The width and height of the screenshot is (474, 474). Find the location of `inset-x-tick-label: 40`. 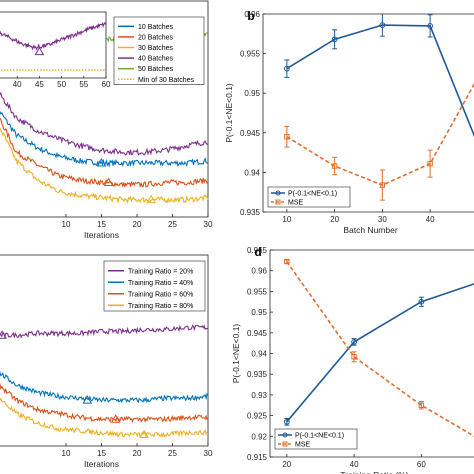

inset-x-tick-label: 40 is located at coordinates (17, 84).